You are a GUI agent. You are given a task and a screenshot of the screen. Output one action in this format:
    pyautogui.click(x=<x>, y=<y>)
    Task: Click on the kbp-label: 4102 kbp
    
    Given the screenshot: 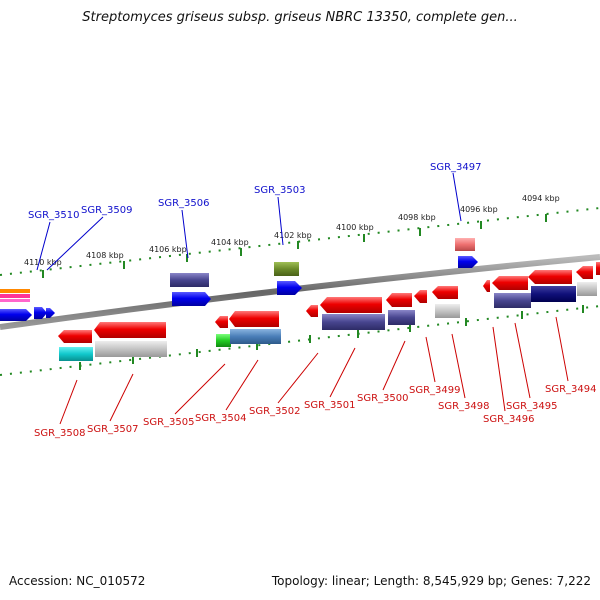 What is the action you would take?
    pyautogui.click(x=293, y=235)
    